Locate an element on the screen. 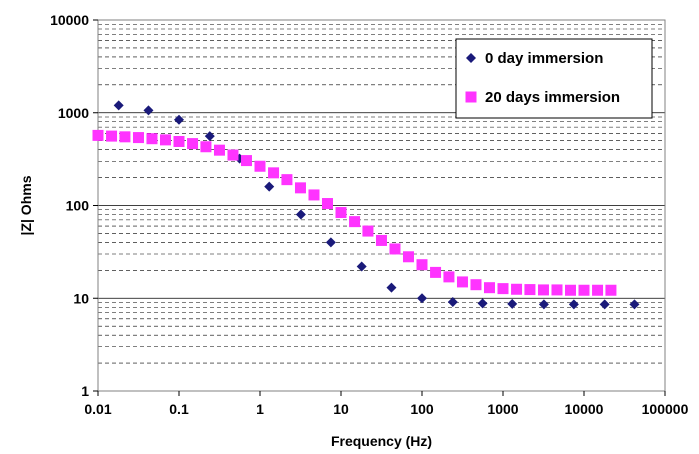 The image size is (699, 454). y-axis-ticks: 1 10 100 1000 10000 is located at coordinates (74, 205).